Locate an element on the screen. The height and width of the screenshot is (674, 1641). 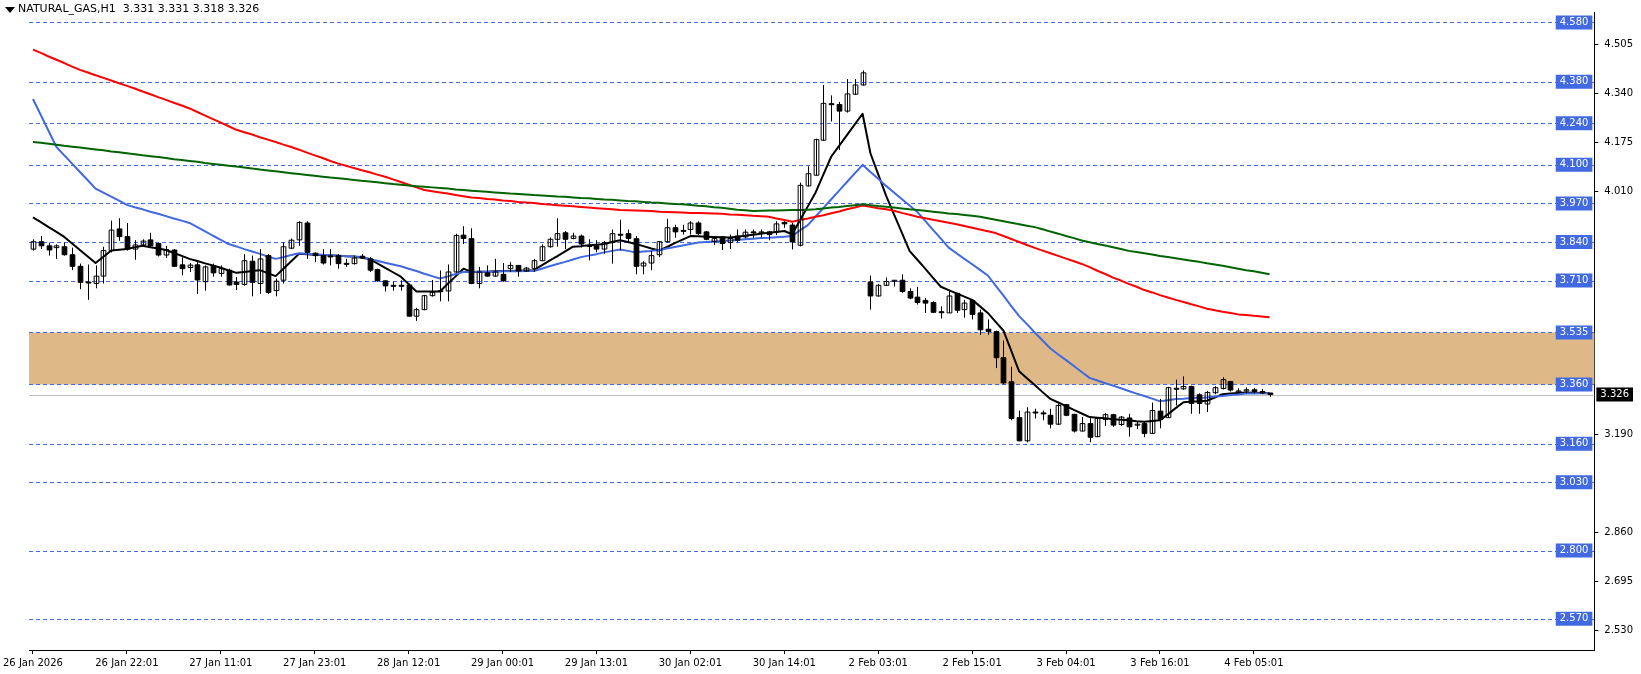
chart-title: NATURAL_GAS,H1 3.331 3.331 3.318 3.326 is located at coordinates (139, 8).